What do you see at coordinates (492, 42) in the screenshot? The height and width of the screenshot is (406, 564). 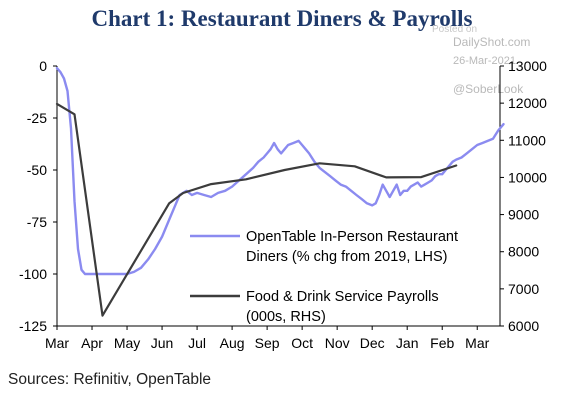 I see `watermark-site: DailyShot.com` at bounding box center [492, 42].